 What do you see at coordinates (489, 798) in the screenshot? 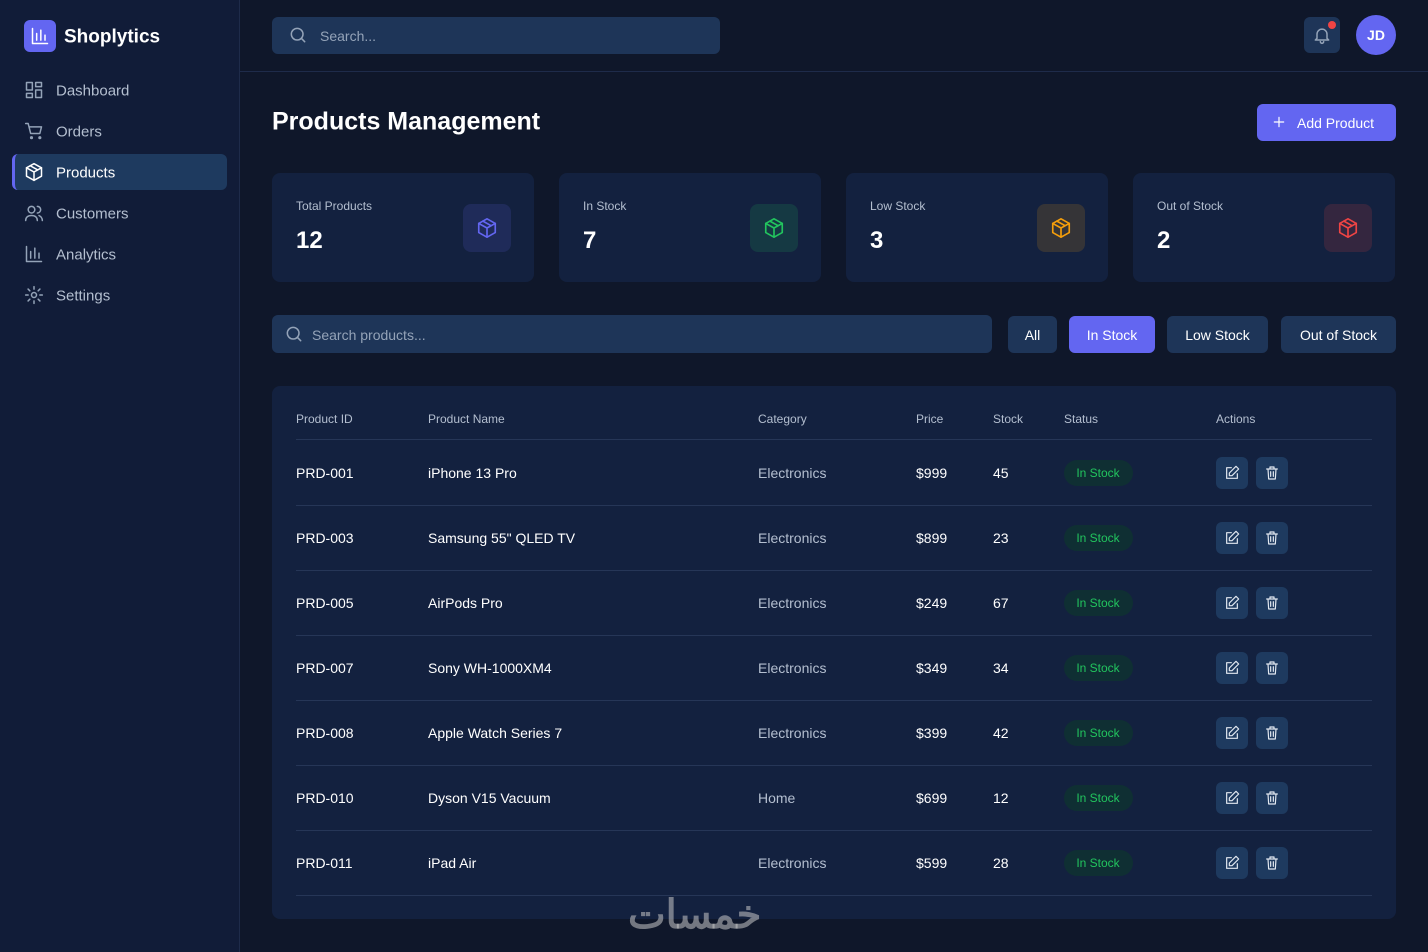
I see `product-name: Dyson V15 Vacuum` at bounding box center [489, 798].